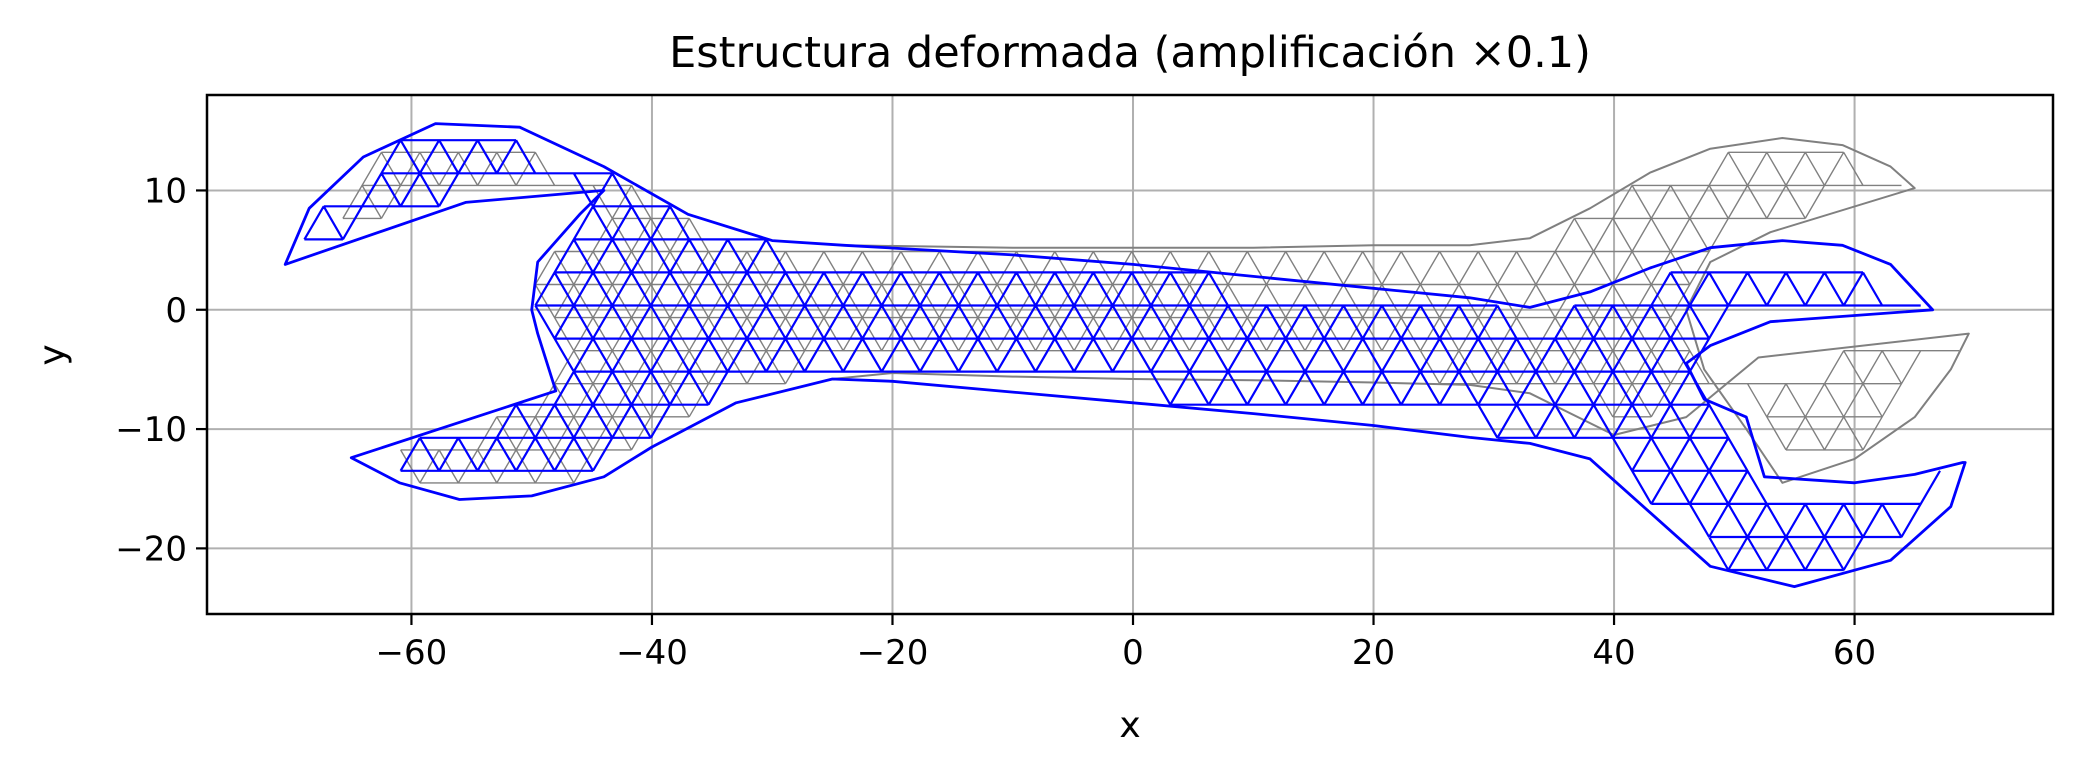  I want to click on y-tick-label: 0, so click(176, 311).